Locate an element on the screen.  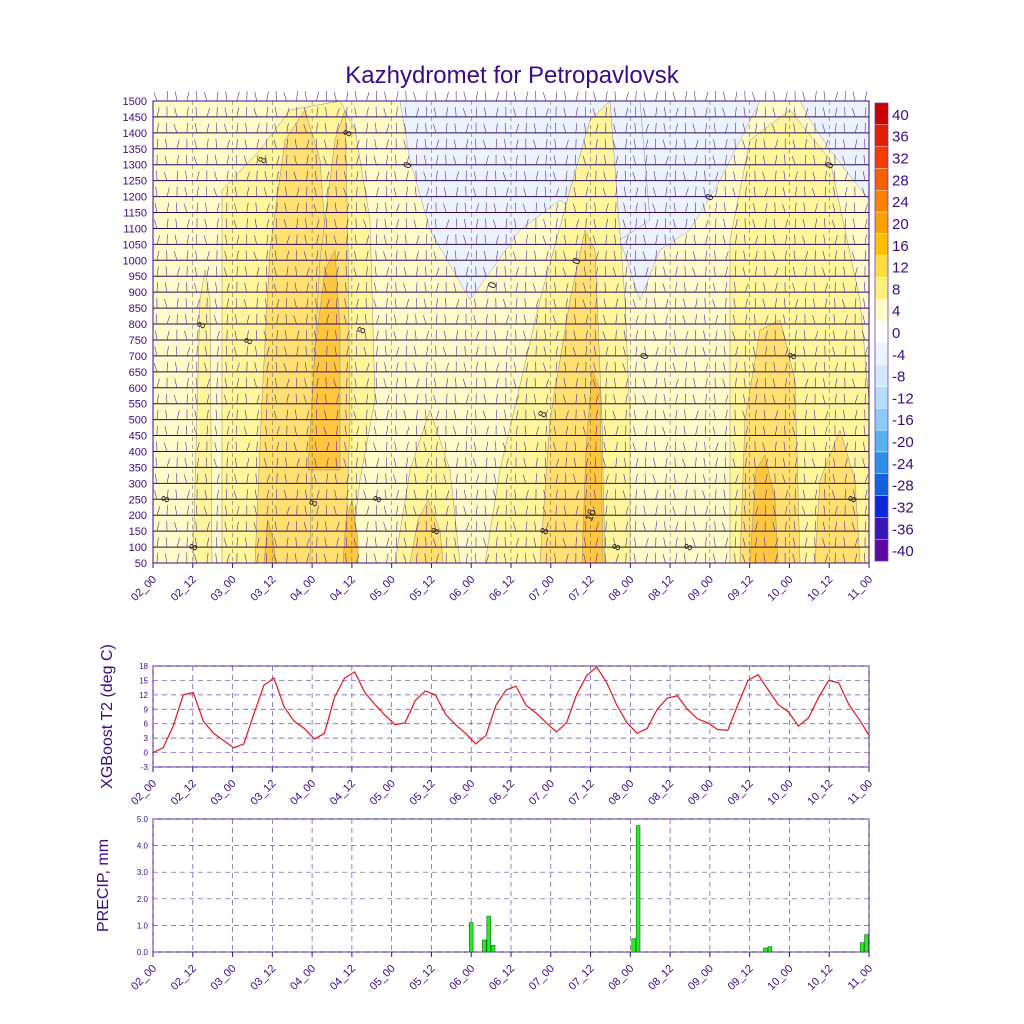
t2-y-tick-label: 3 is located at coordinates (146, 738).